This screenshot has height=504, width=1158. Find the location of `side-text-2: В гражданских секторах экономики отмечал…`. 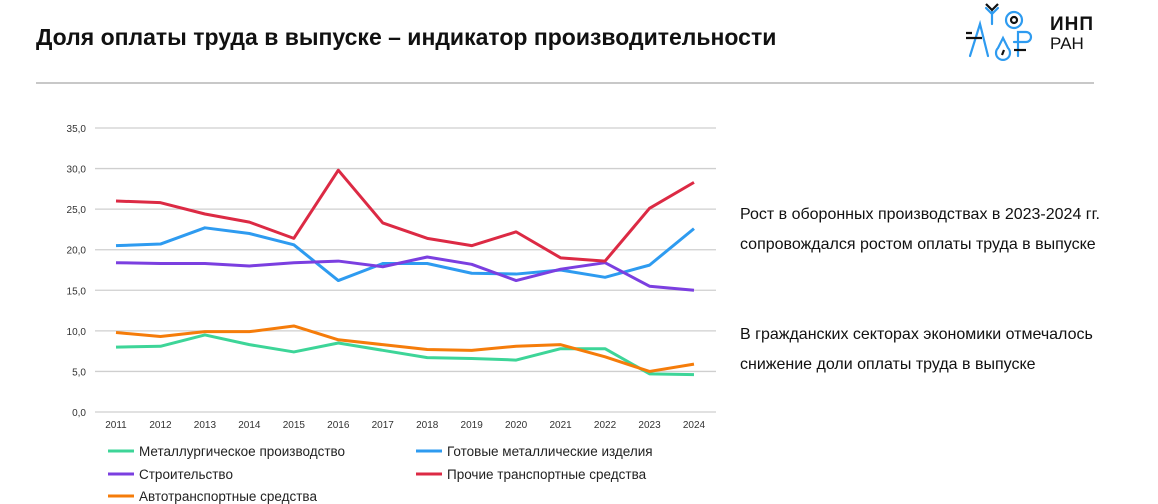

side-text-2: В гражданских секторах экономики отмечал… is located at coordinates (916, 349).